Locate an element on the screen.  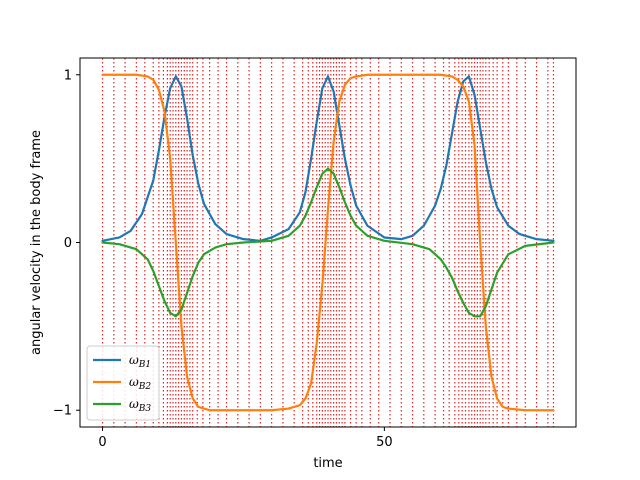
legend-label-2: ωB2 is located at coordinates (140, 383).